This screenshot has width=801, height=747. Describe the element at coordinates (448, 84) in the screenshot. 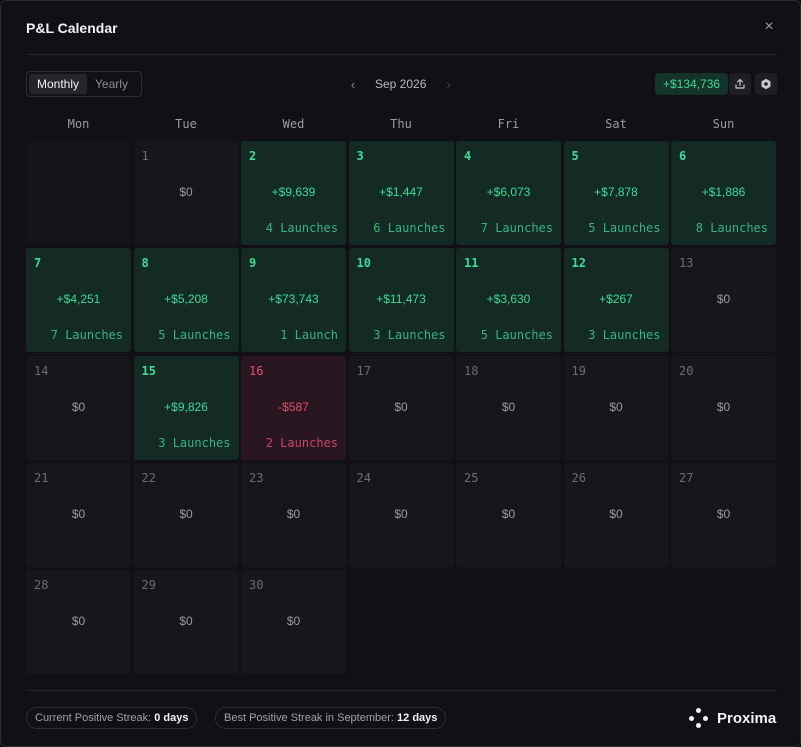

I see `next-month-icon: ›` at that location.